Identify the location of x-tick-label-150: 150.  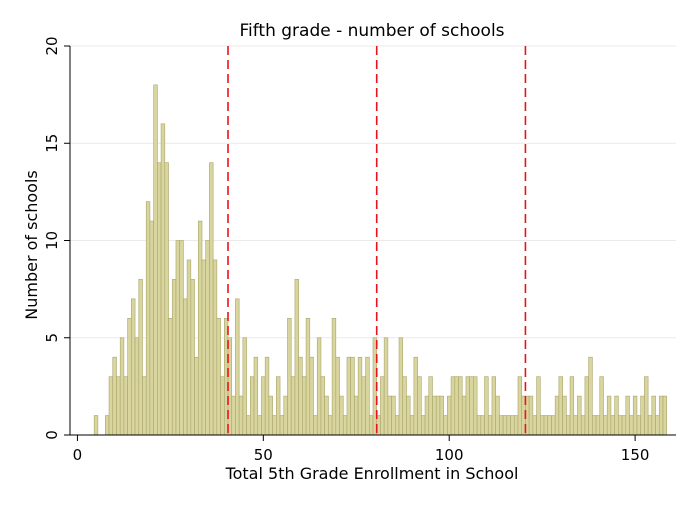
(635, 455).